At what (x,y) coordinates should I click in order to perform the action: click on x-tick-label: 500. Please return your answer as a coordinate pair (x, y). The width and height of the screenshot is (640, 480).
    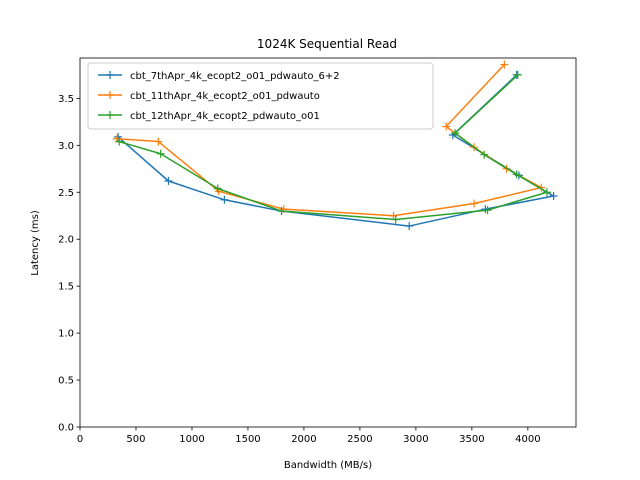
    Looking at the image, I should click on (135, 439).